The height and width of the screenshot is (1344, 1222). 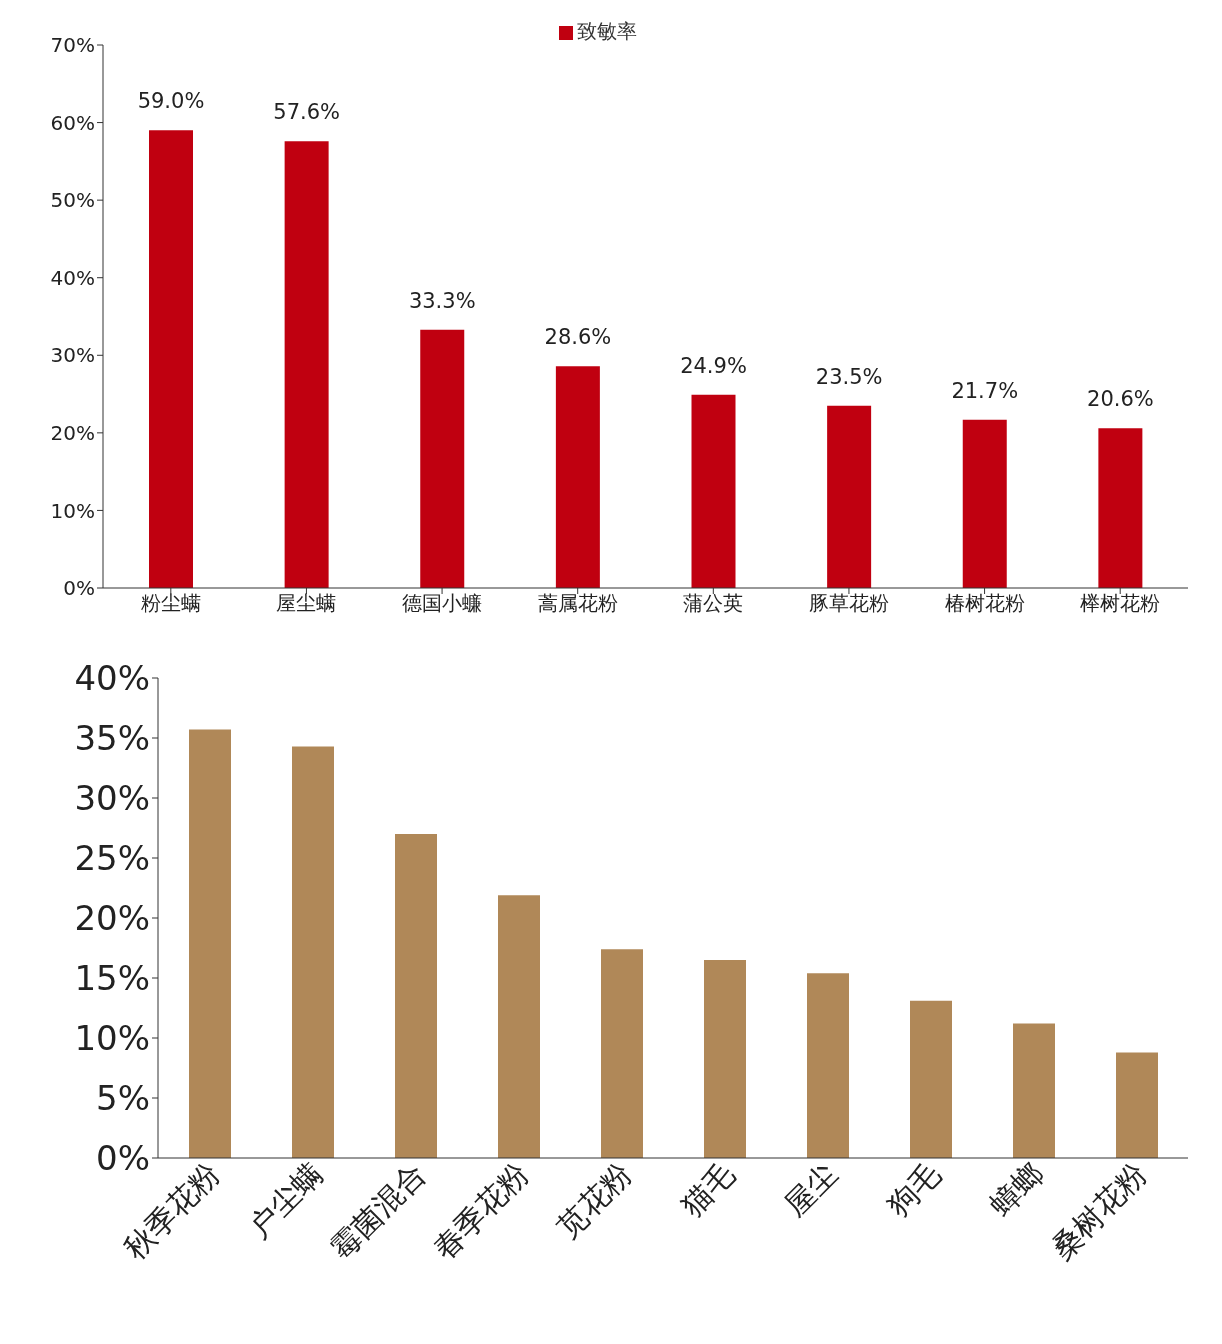 I want to click on y-tick-label: 60%, so click(x=72, y=122).